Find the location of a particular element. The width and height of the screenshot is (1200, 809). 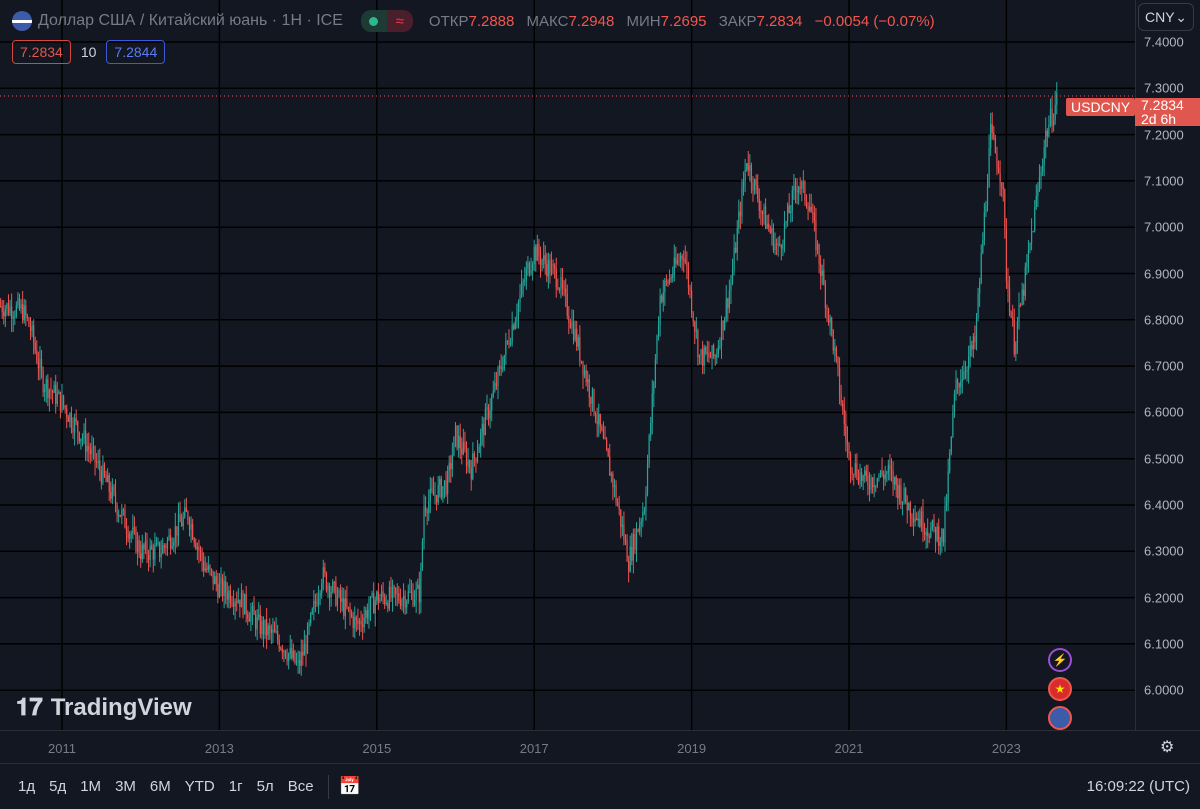

bid-ask-row: 7.2834 10 7.2844 is located at coordinates (89, 52).